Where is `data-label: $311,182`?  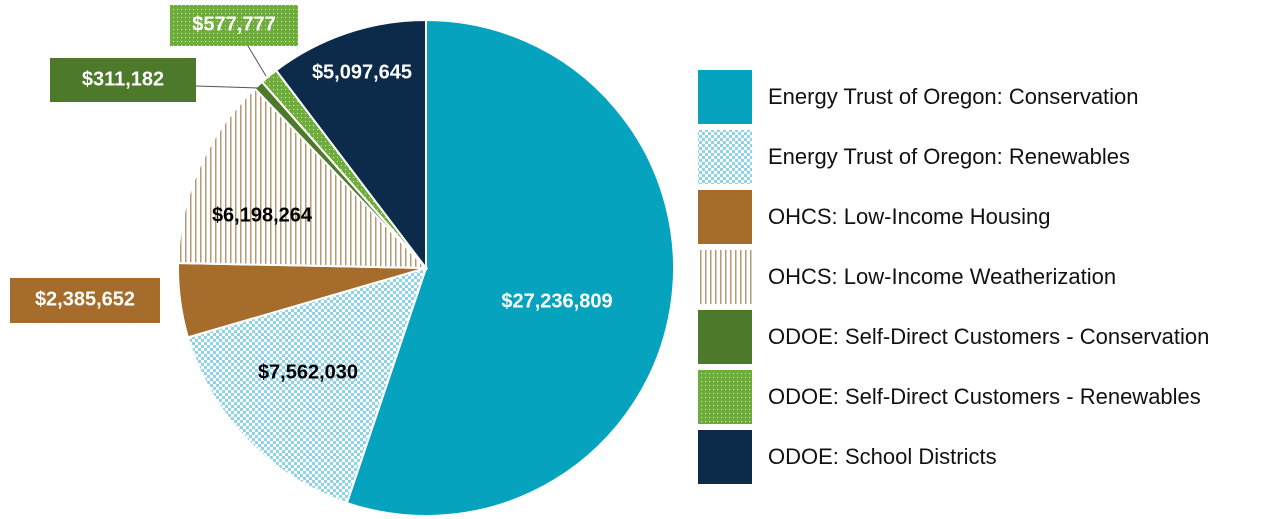
data-label: $311,182 is located at coordinates (123, 79).